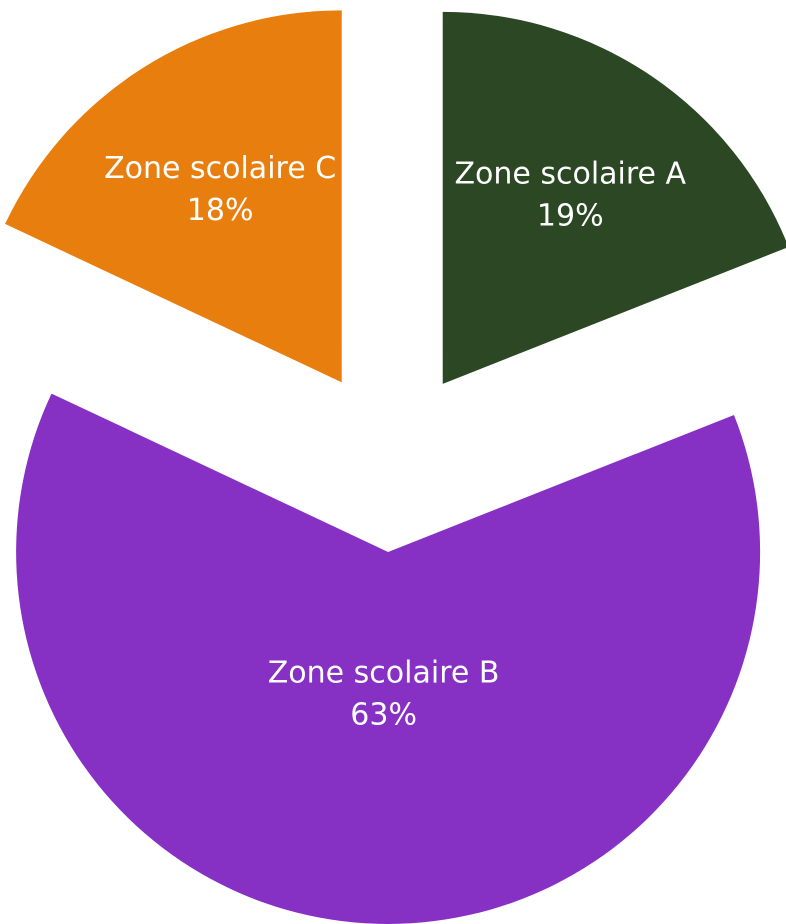 The height and width of the screenshot is (924, 786). What do you see at coordinates (570, 216) in the screenshot?
I see `slice-value-label: 19%` at bounding box center [570, 216].